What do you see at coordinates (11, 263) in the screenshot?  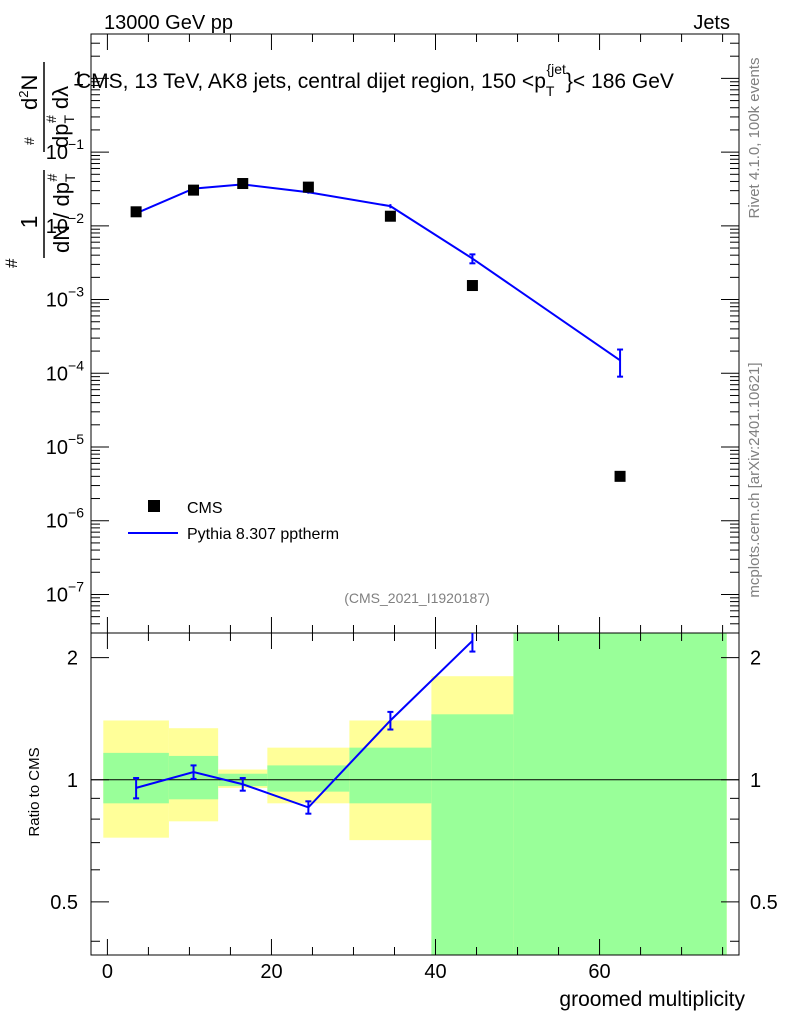 I see `y-label-hash1: #` at bounding box center [11, 263].